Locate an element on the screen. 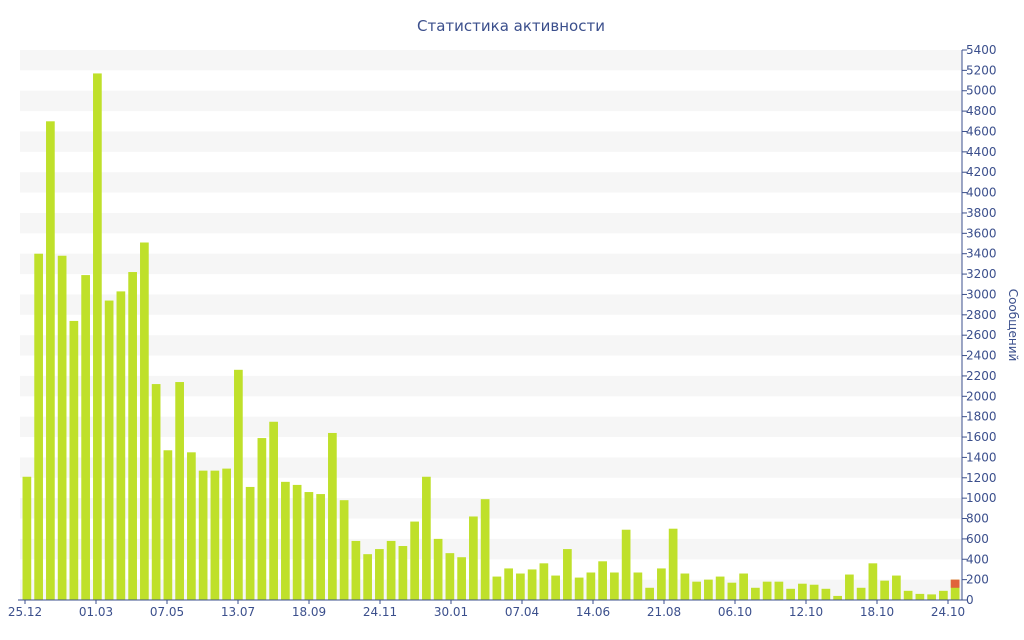  x-tick-label: 07.04 is located at coordinates (522, 612).